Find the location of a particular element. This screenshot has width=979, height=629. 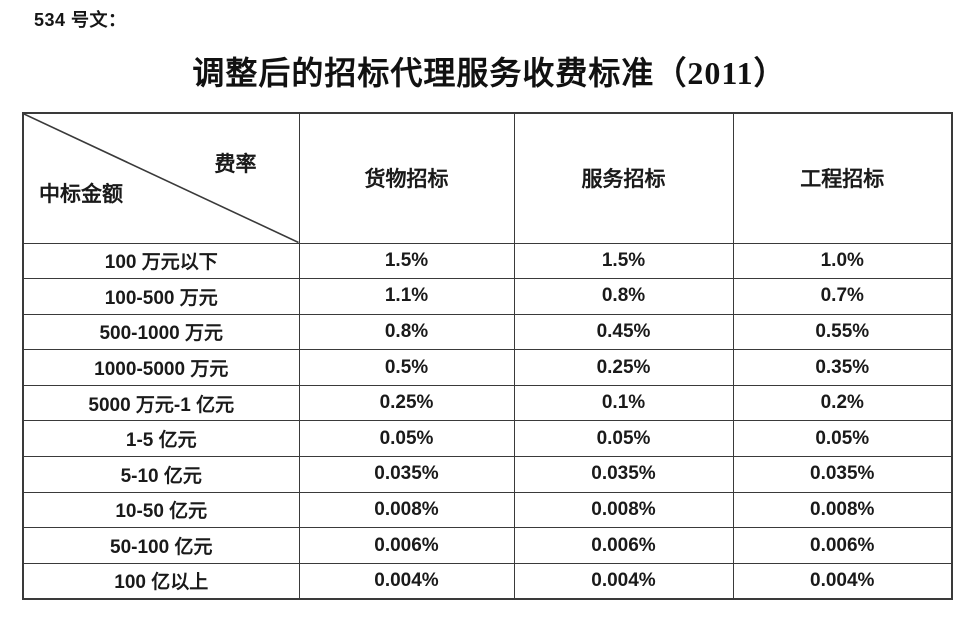

table-row: 5000 万元-1 亿元 0.25% 0.1% 0.2% is located at coordinates (487, 403).